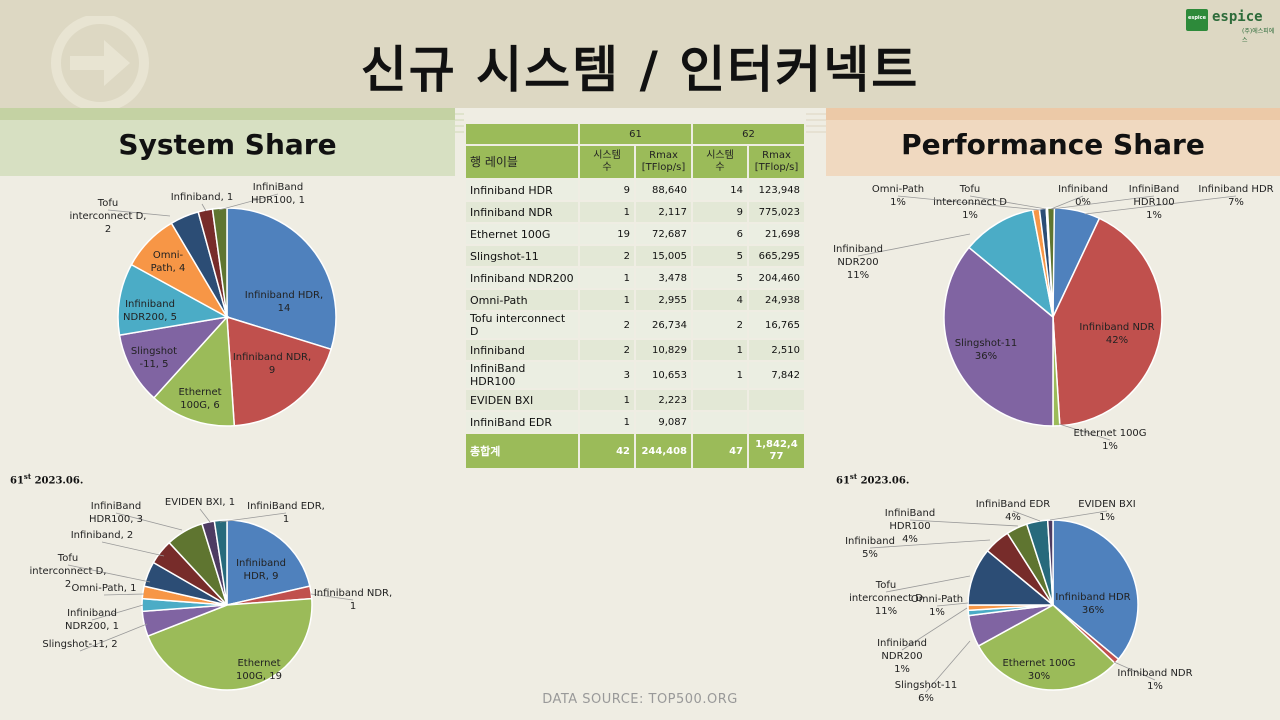  I want to click on table-row: Infiniband 2 10,829 1 2,510, so click(635, 350).